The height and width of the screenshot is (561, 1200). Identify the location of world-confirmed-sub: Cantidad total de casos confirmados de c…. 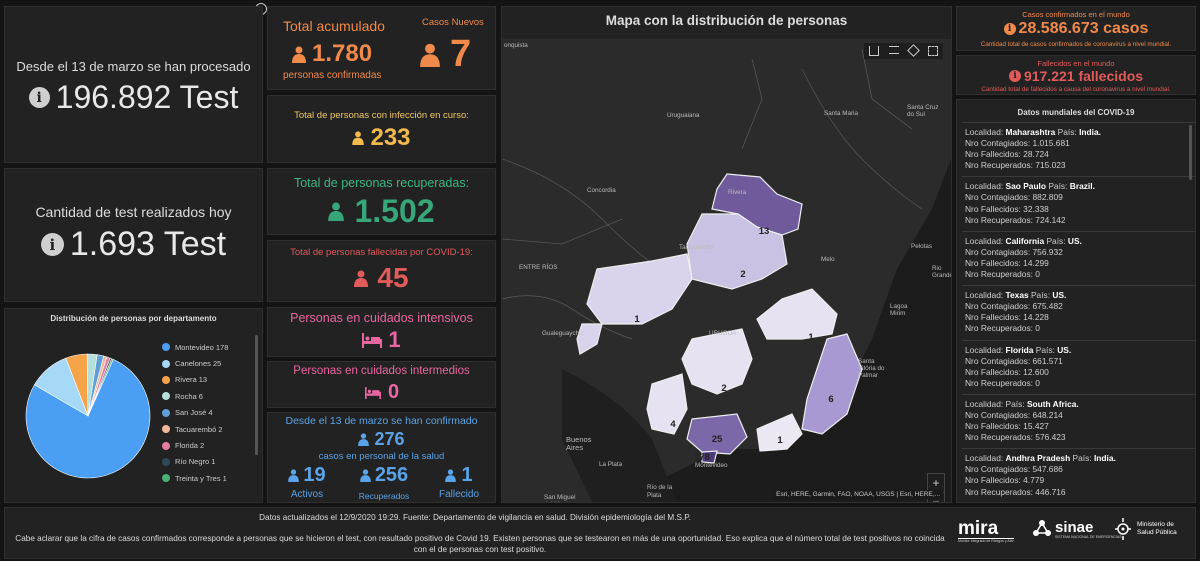
(1076, 44).